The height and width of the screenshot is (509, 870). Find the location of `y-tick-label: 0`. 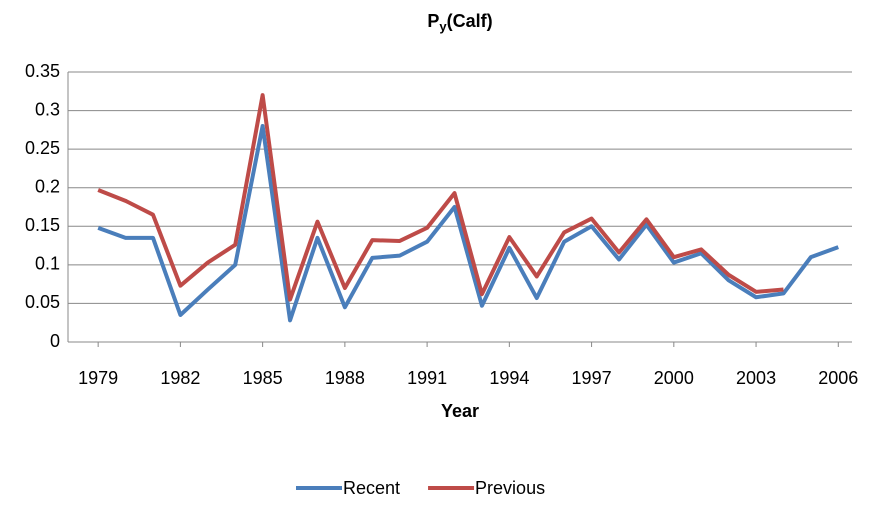

y-tick-label: 0 is located at coordinates (55, 341).